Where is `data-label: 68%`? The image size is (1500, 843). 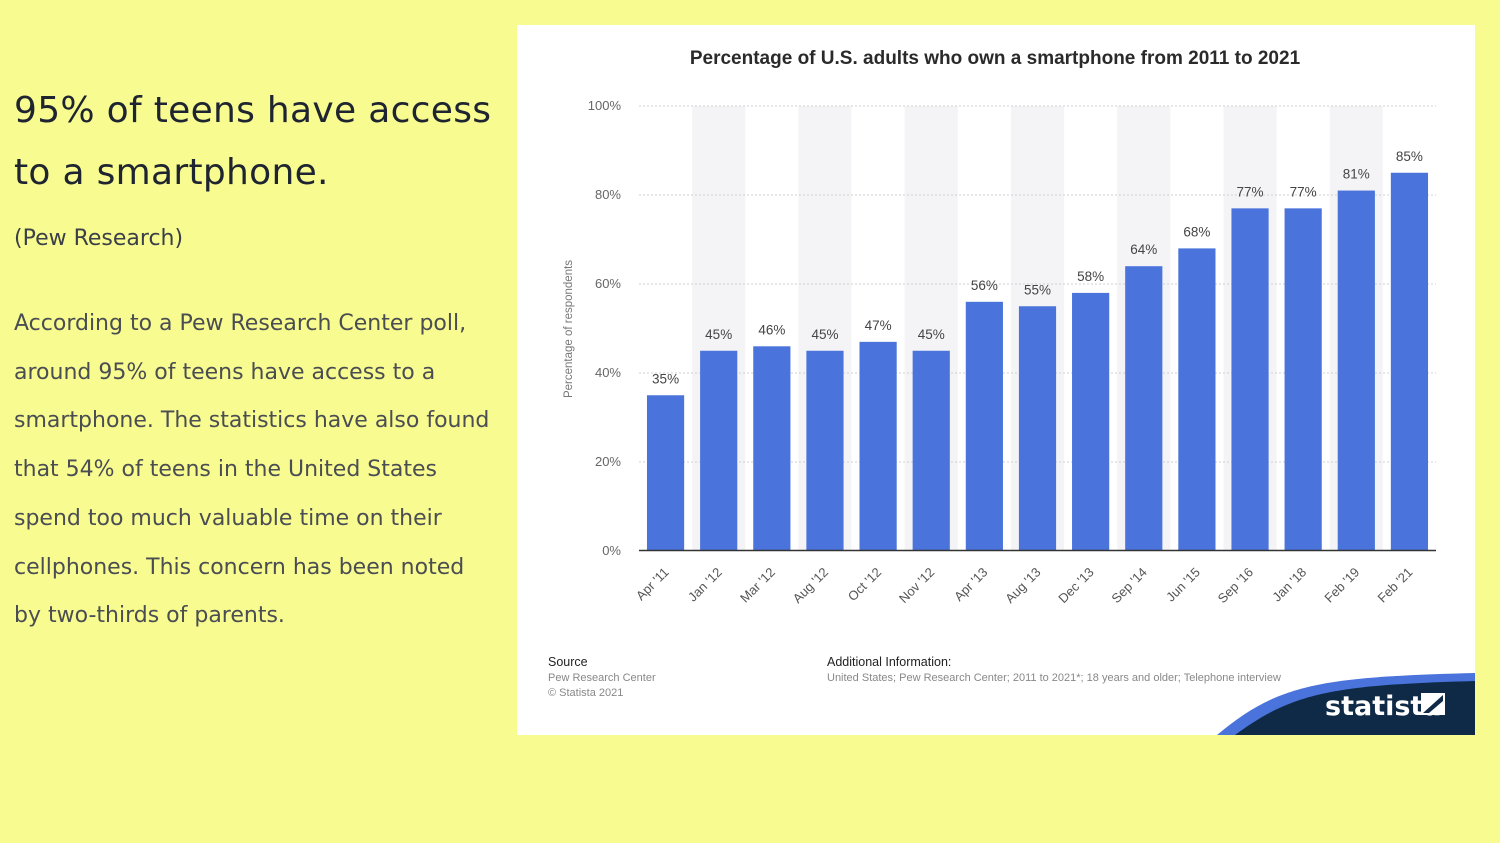
data-label: 68% is located at coordinates (1196, 231).